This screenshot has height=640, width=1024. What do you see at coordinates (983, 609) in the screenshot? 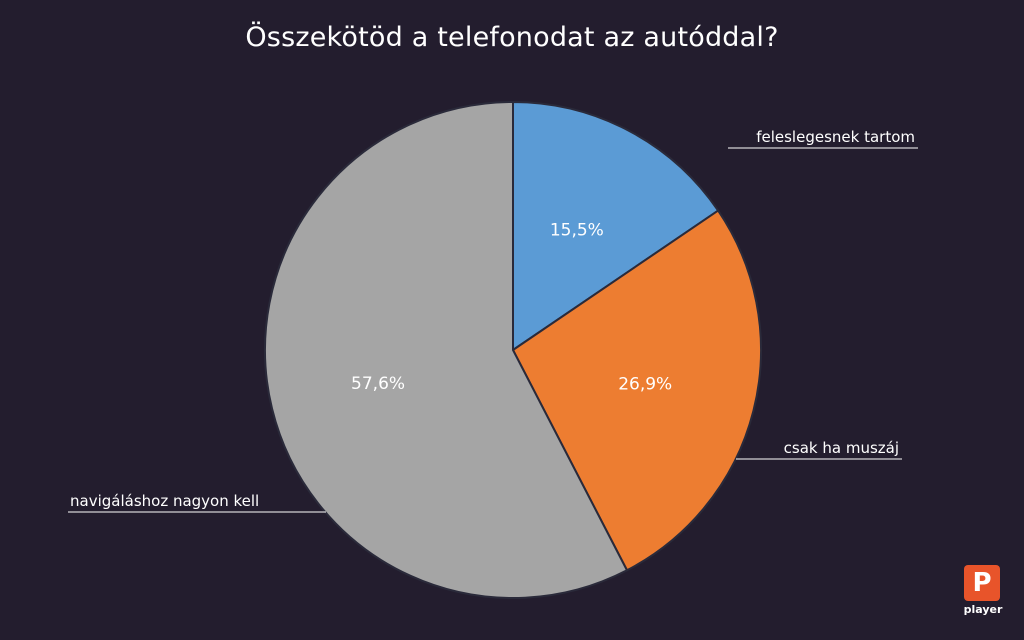
I see `logo-text: player` at bounding box center [983, 609].